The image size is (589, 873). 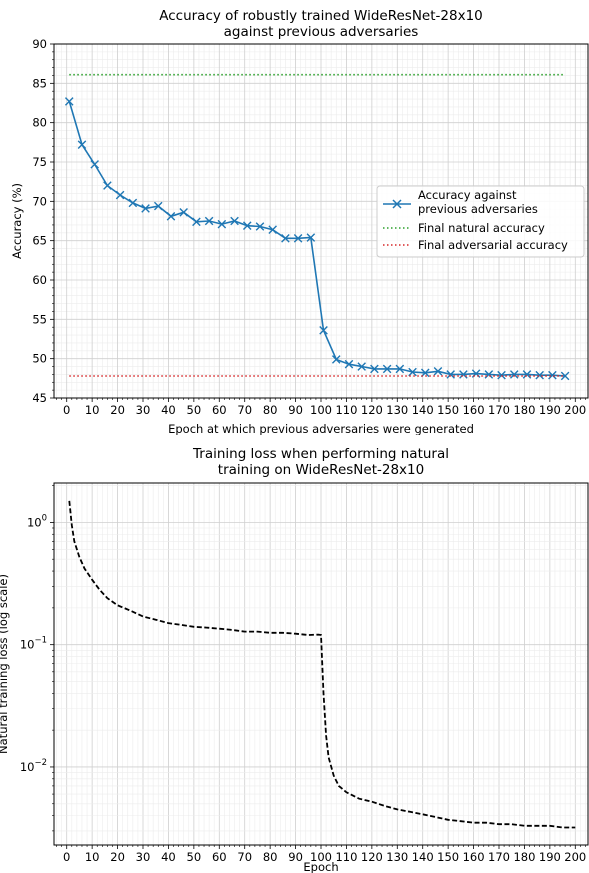 What do you see at coordinates (397, 204) in the screenshot?
I see `legend-accuracy-marker` at bounding box center [397, 204].